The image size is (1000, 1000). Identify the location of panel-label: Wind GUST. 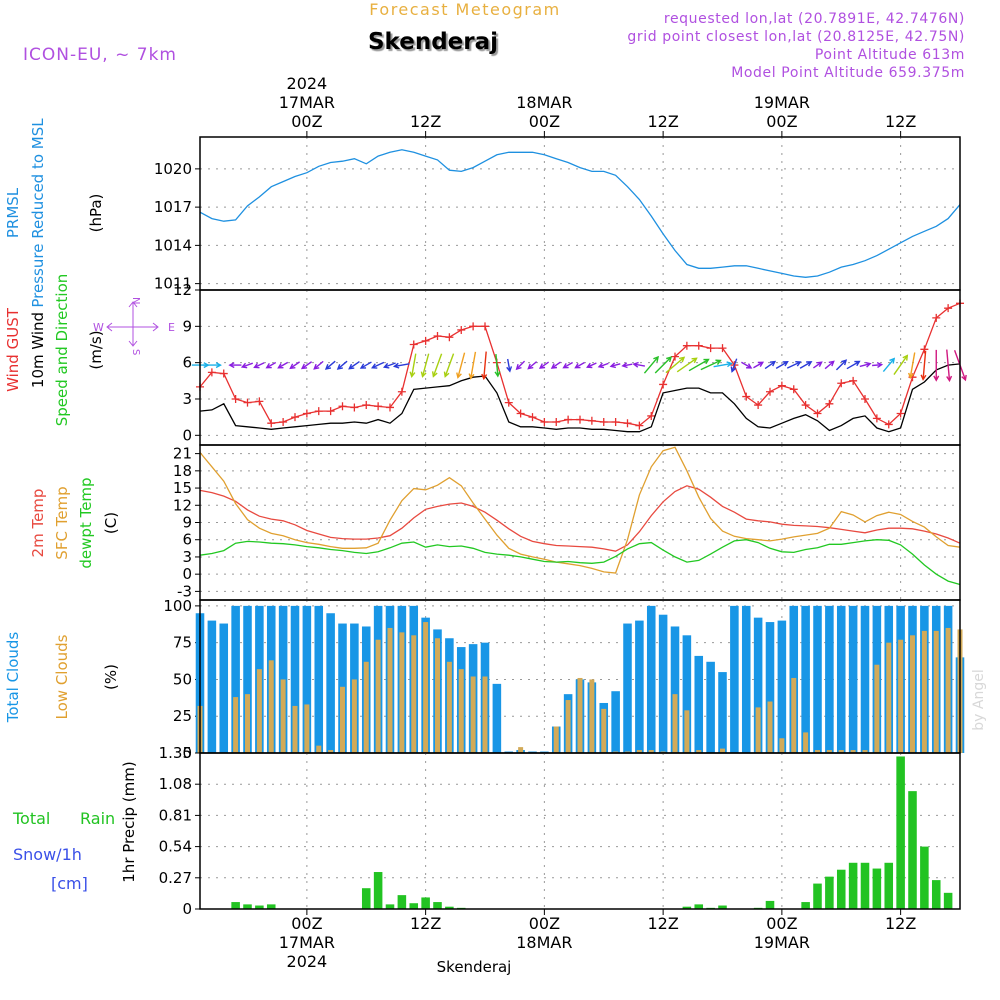
(13, 349).